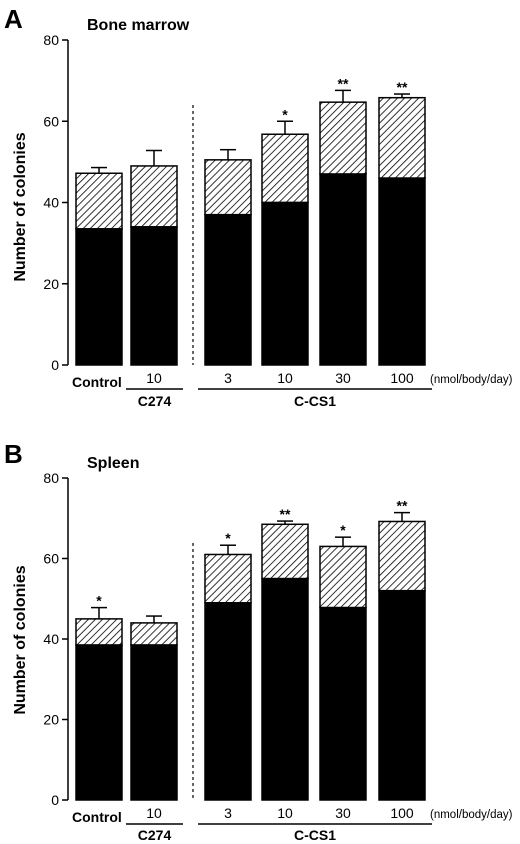 The height and width of the screenshot is (844, 520). Describe the element at coordinates (138, 25) in the screenshot. I see `panel-title: Bone marrow` at that location.